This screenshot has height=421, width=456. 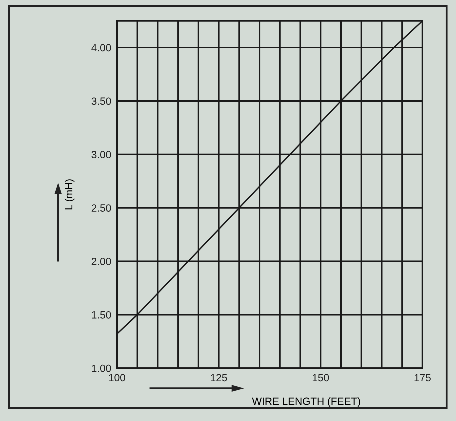 I want to click on y-tick-label: 2.50, so click(x=102, y=208).